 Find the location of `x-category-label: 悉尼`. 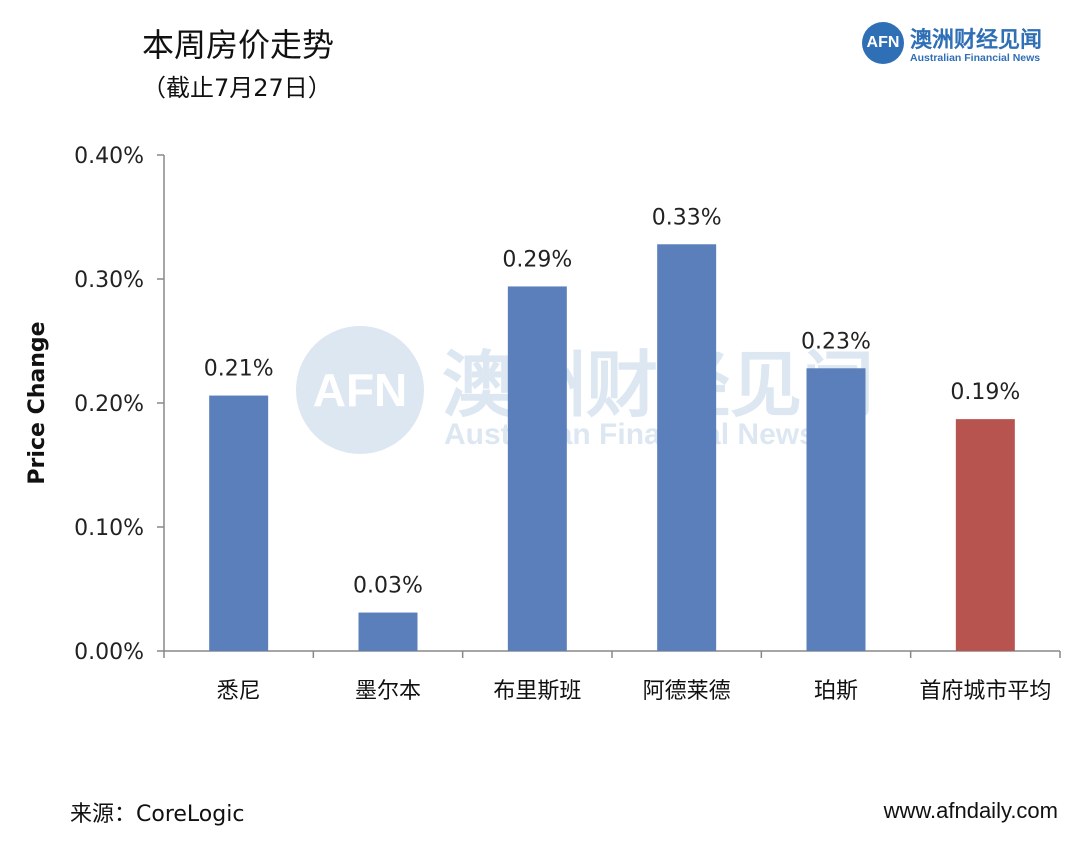

x-category-label: 悉尼 is located at coordinates (239, 691).